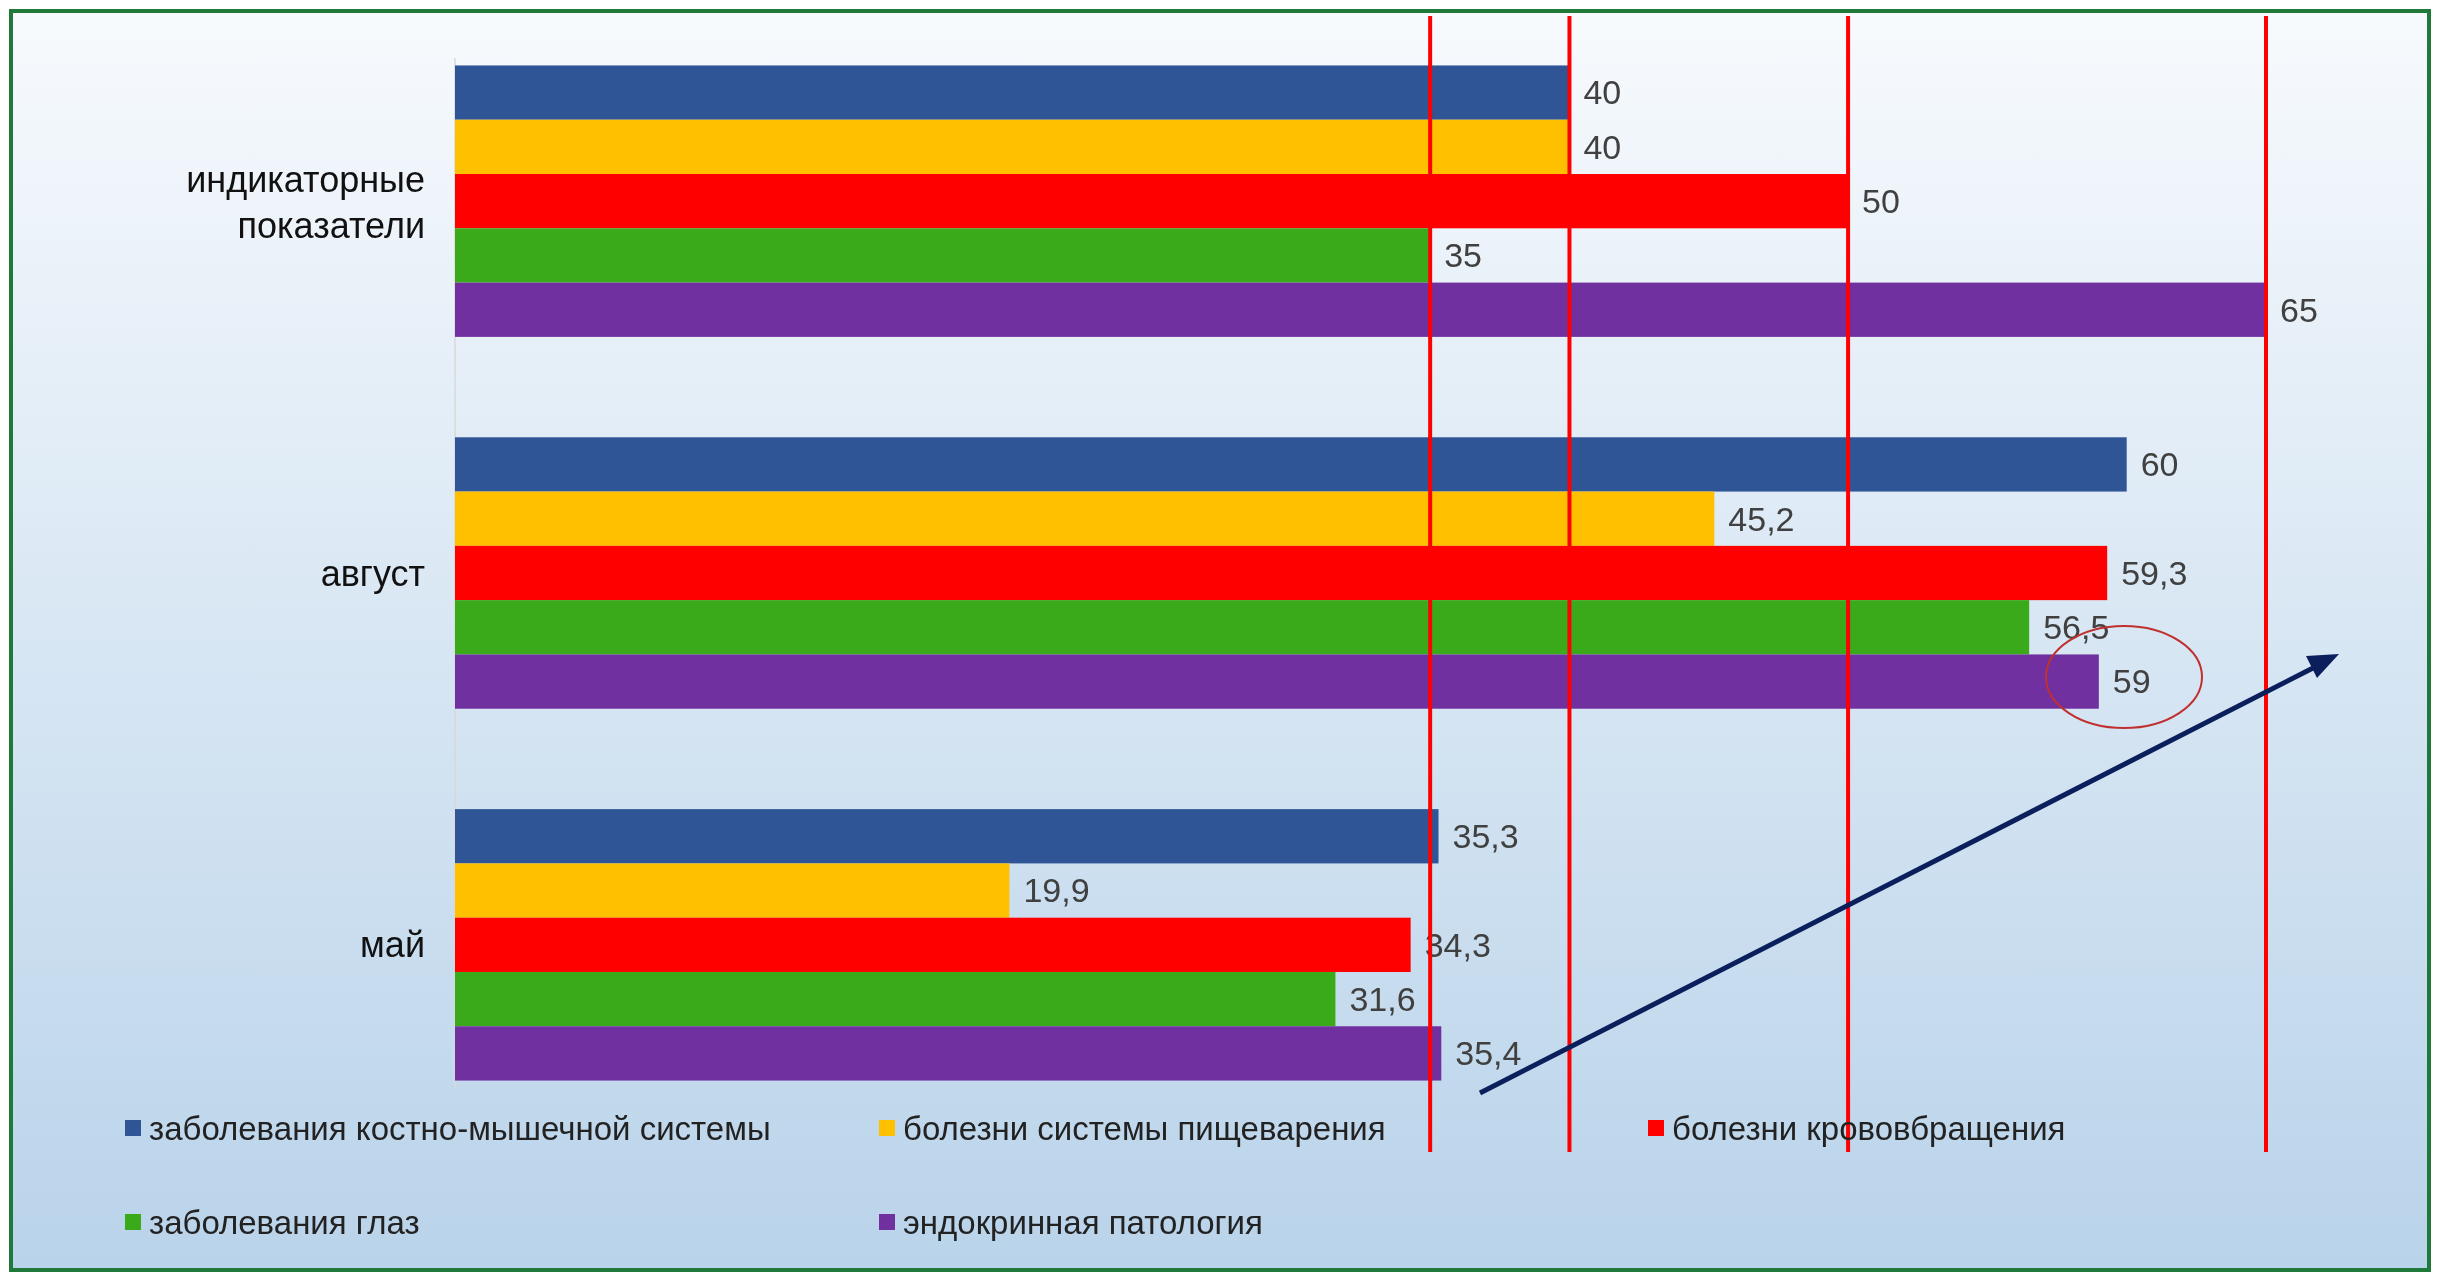 This screenshot has height=1281, width=2440. Describe the element at coordinates (1488, 1053) in the screenshot. I see `data-label: 35,4` at that location.